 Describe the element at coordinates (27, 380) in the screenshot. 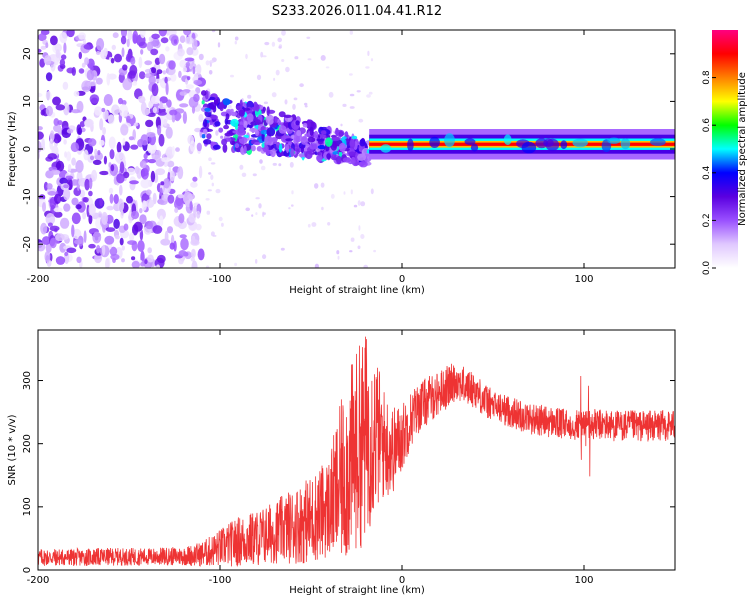

I see `y-tick-label: 300` at that location.